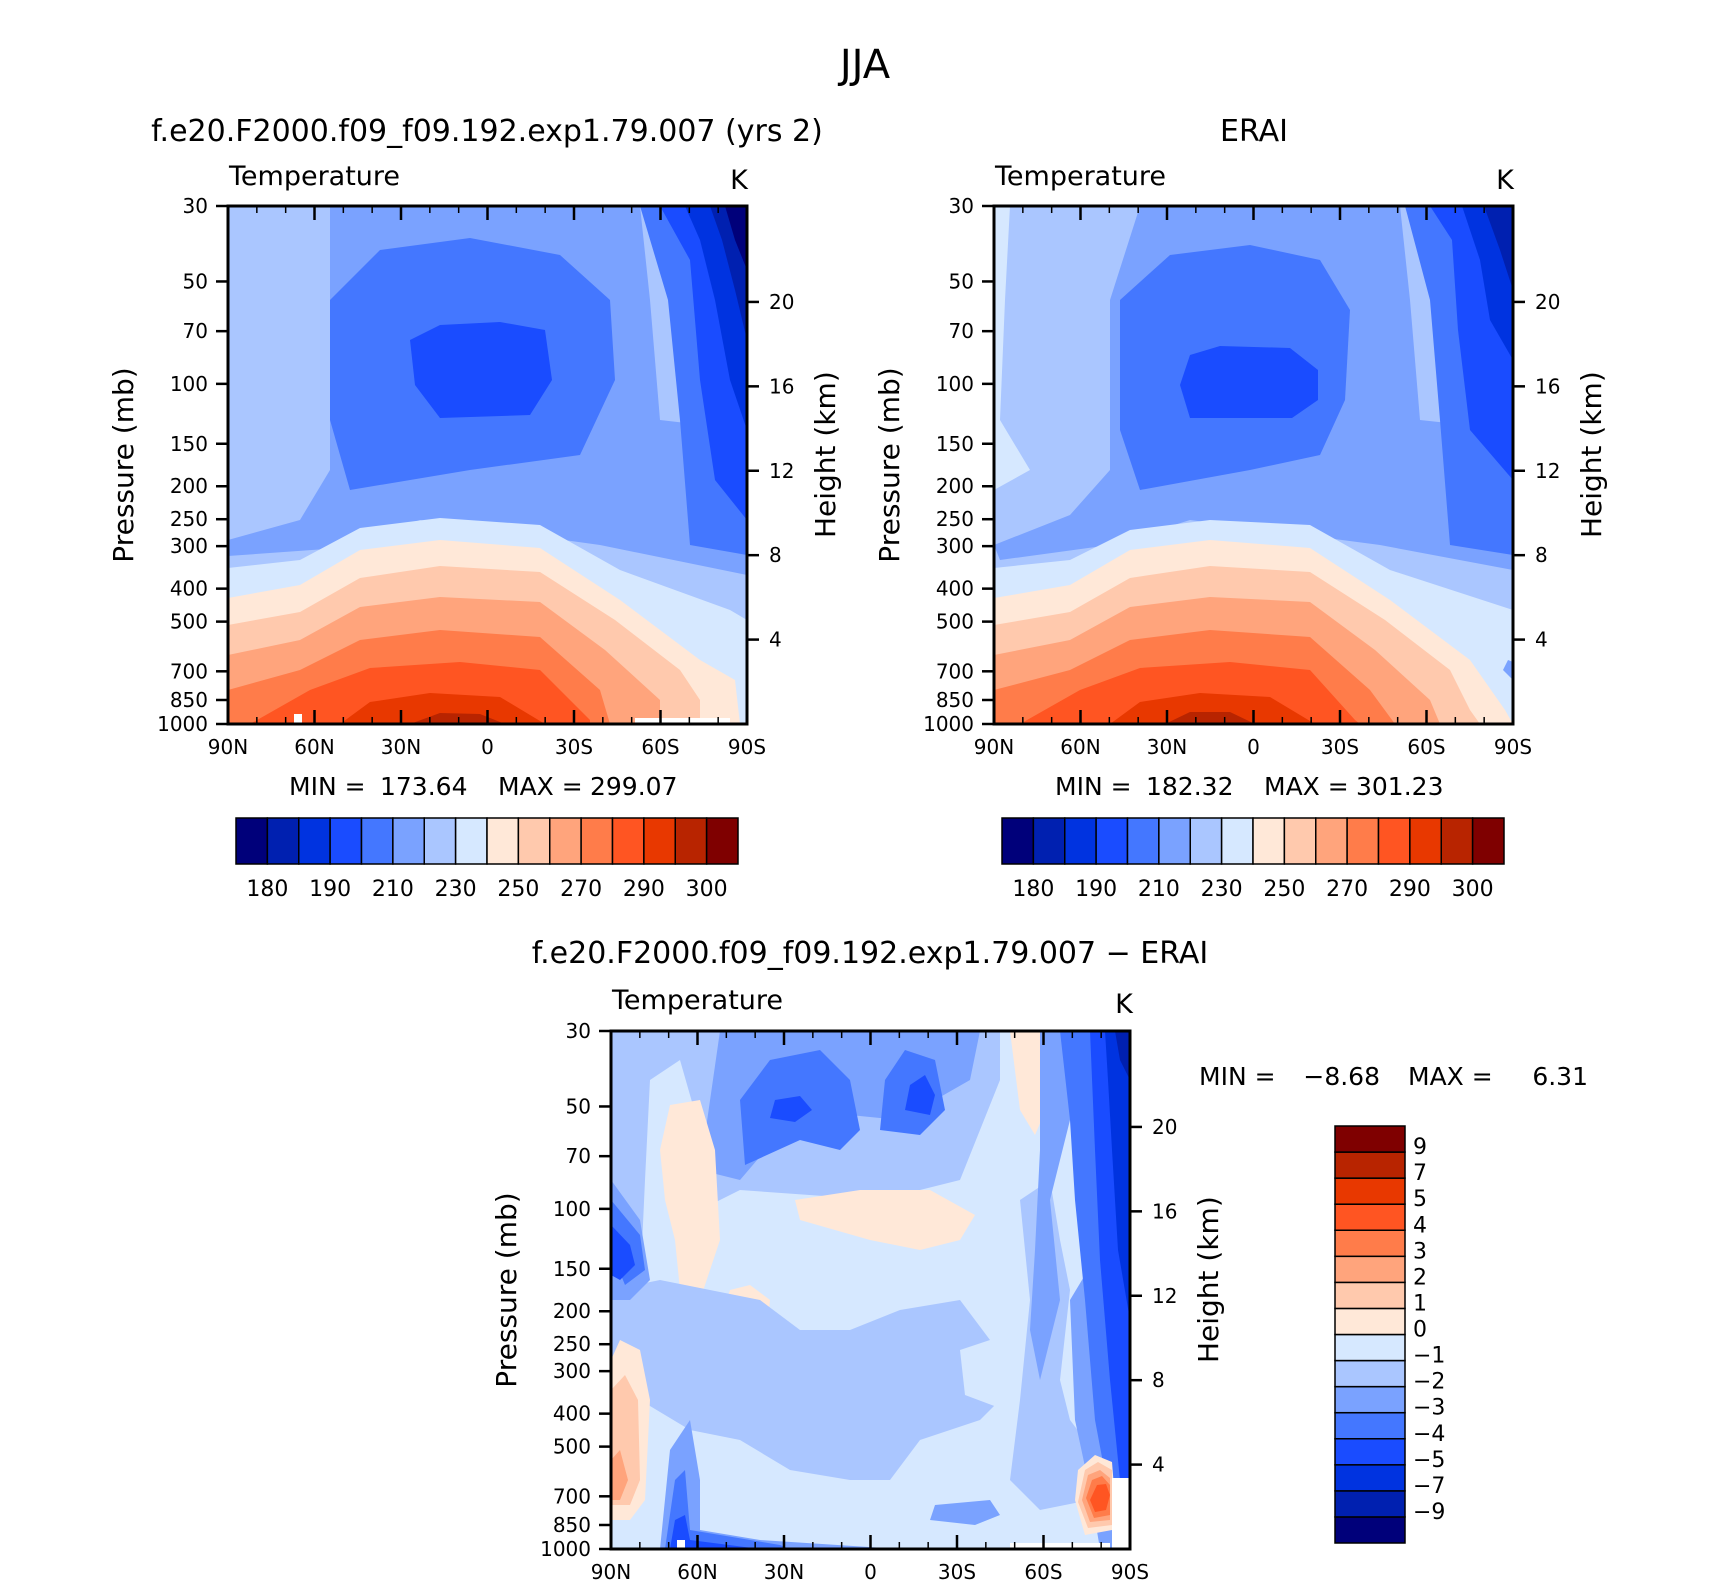 The width and height of the screenshot is (1710, 1580). What do you see at coordinates (697, 1570) in the screenshot?
I see `x-tick-label: 60N` at bounding box center [697, 1570].